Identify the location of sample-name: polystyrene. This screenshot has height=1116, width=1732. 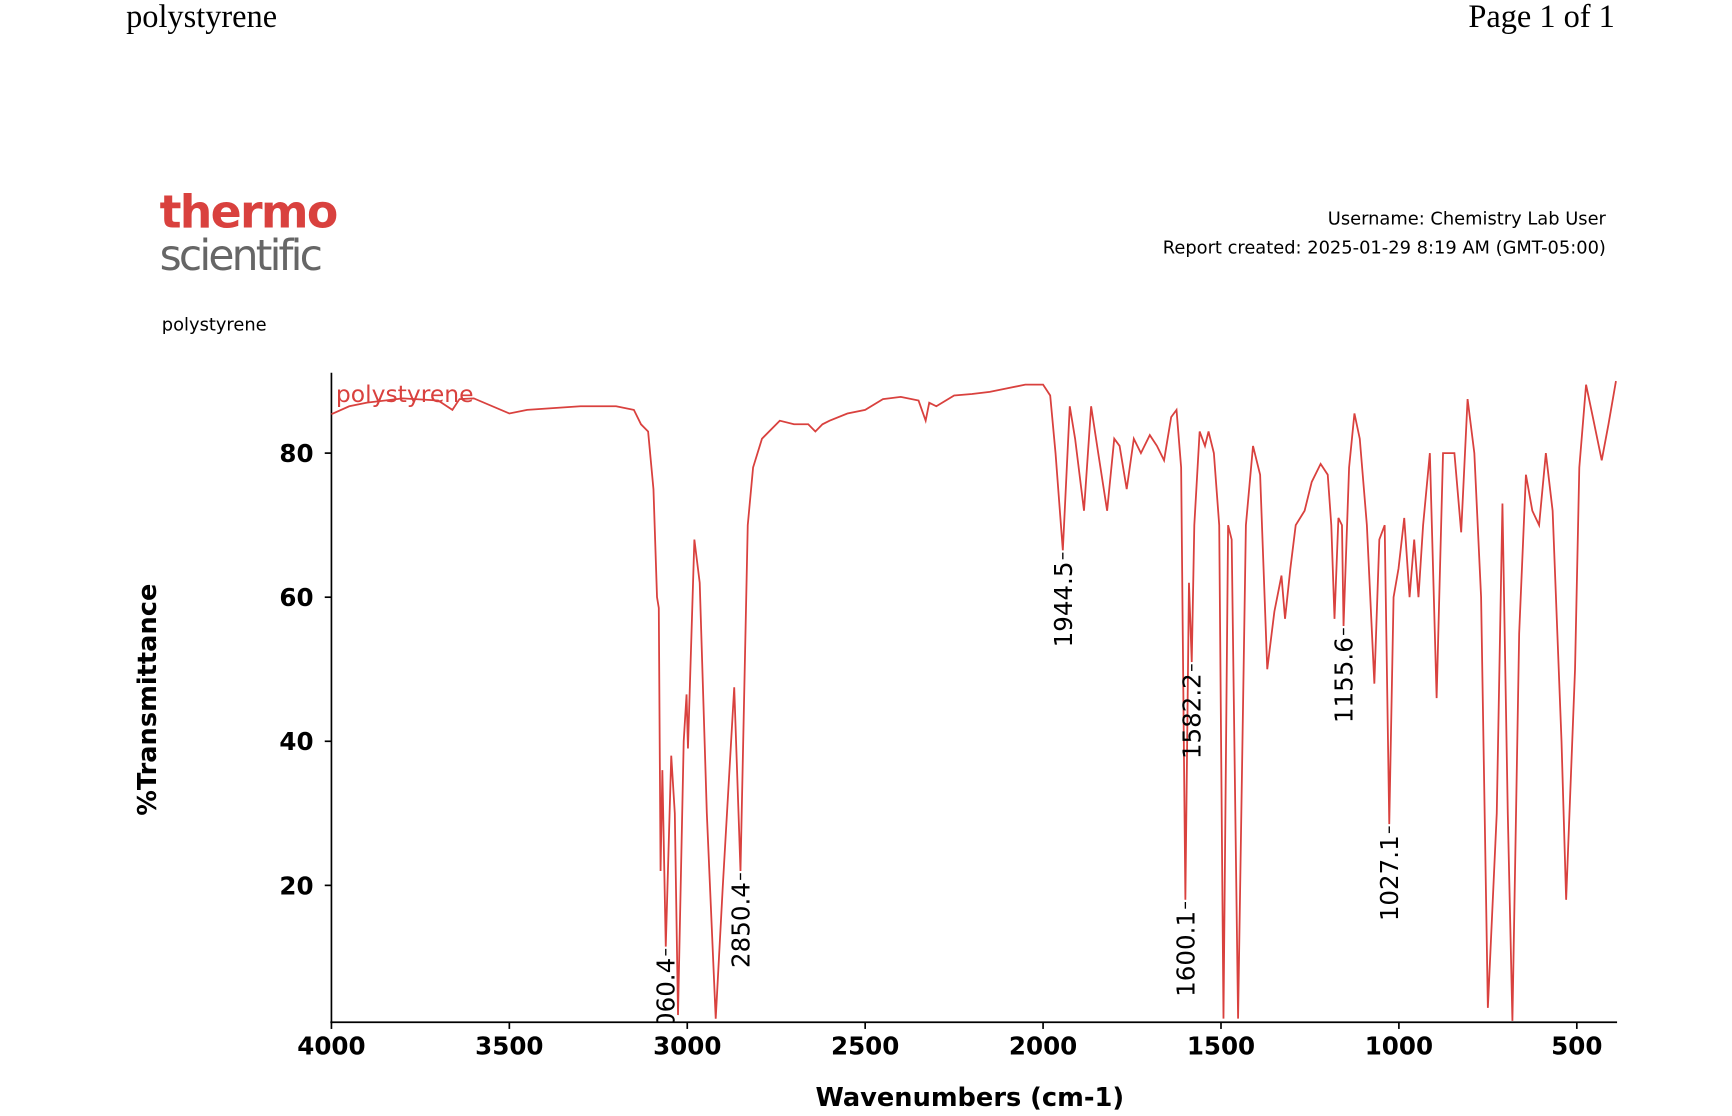
(214, 324).